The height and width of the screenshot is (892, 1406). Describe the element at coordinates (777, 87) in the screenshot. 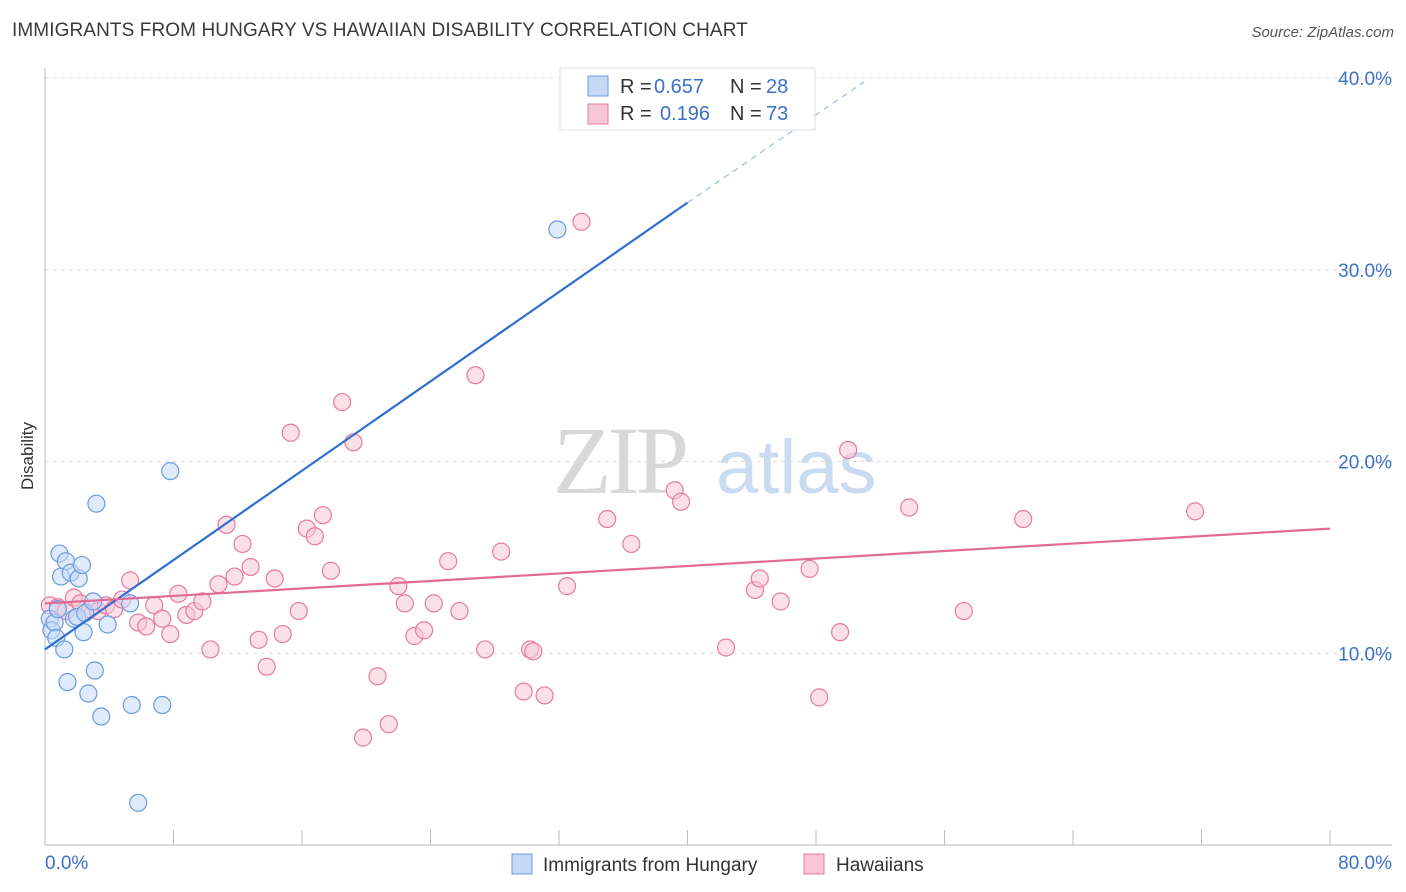

I see `stats-n-value-hungary: 28` at that location.